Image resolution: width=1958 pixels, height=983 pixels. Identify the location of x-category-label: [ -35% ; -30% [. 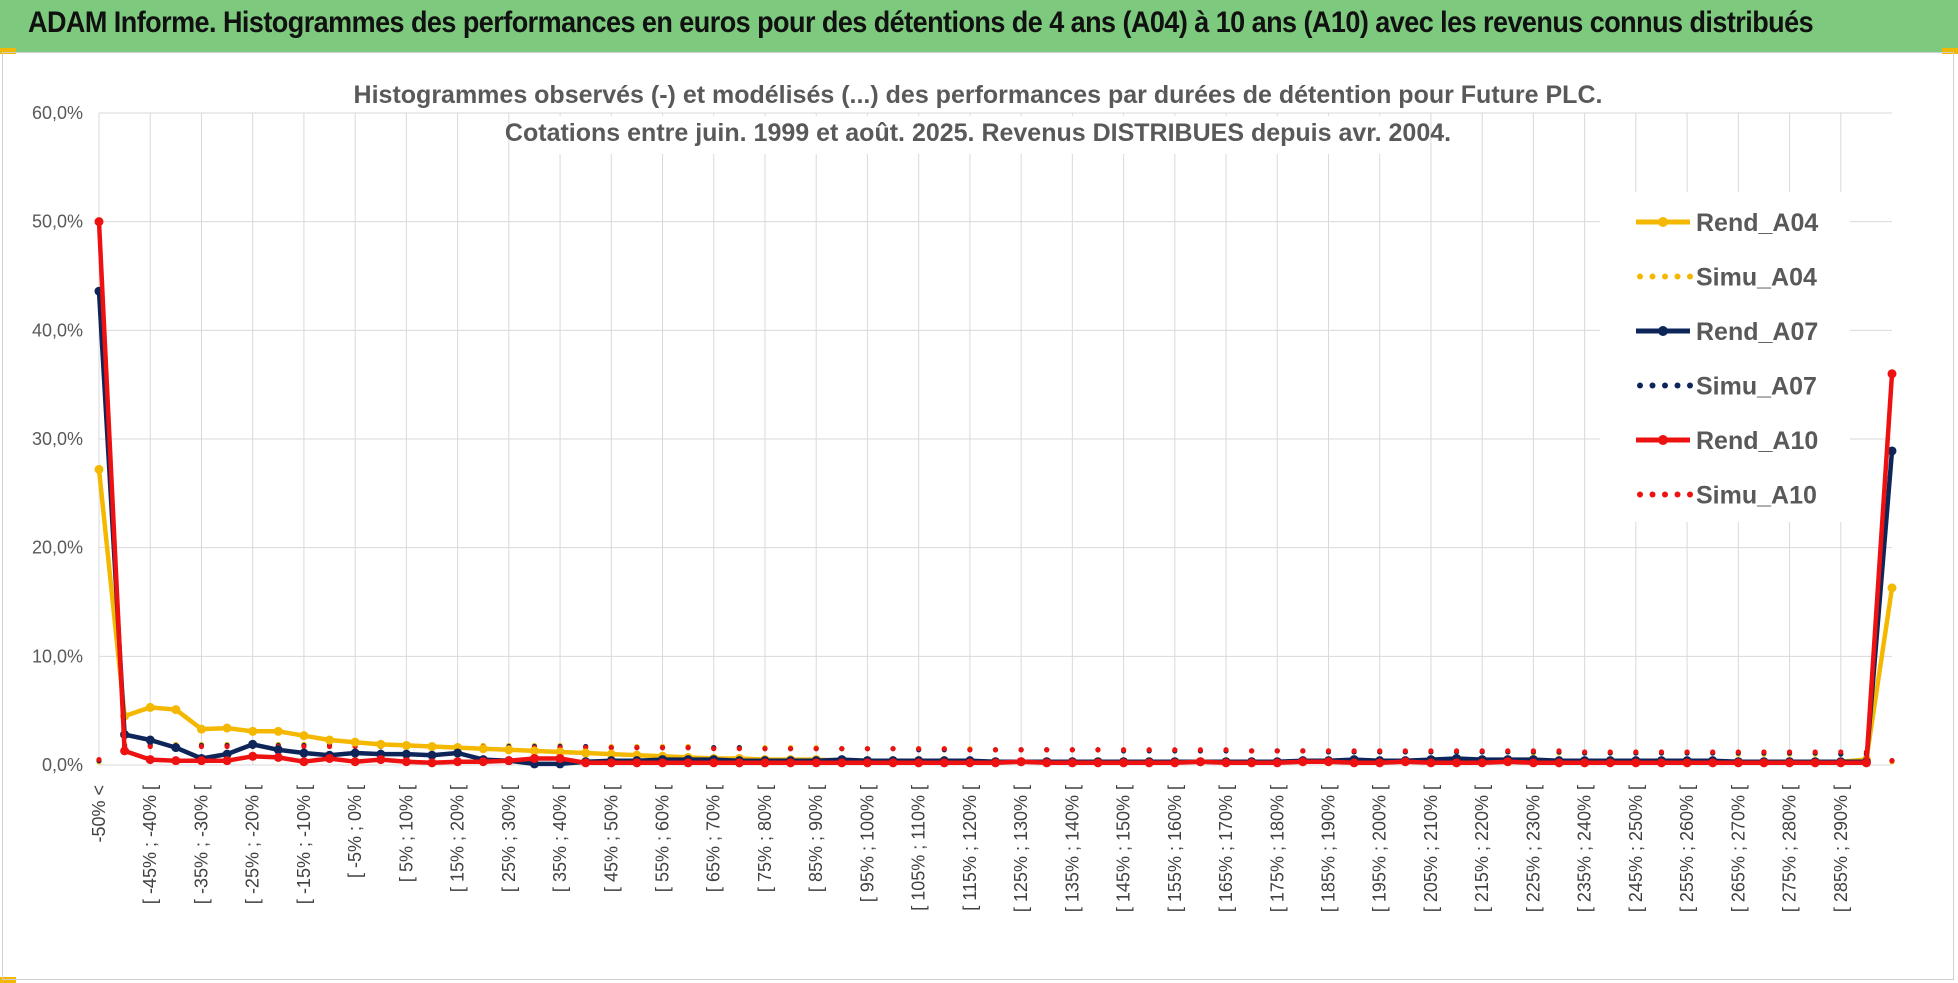
(201, 844).